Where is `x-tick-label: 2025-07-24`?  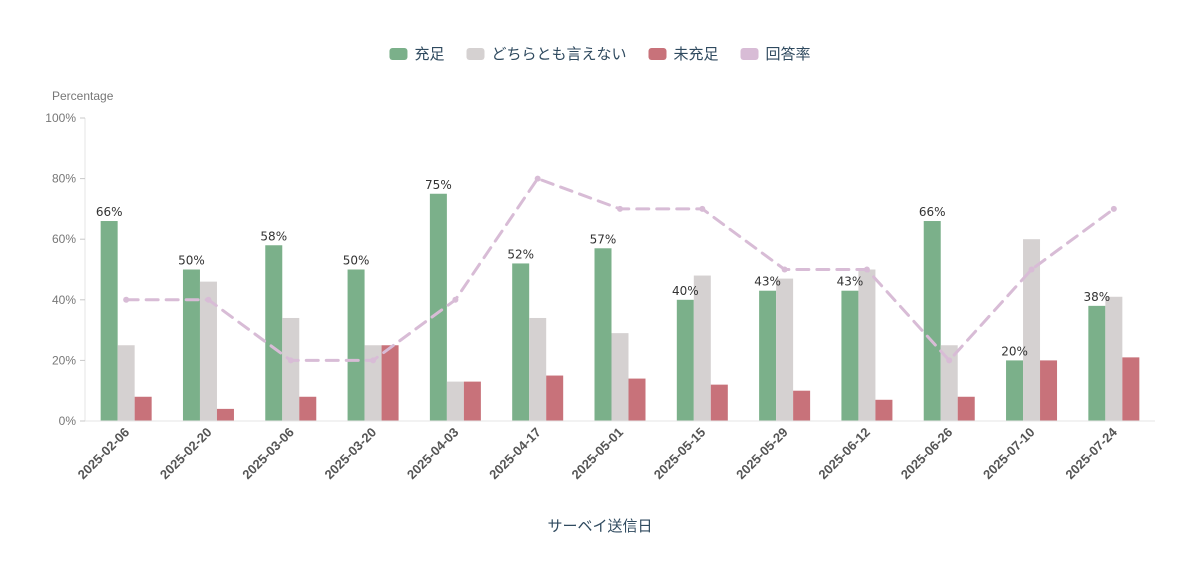 x-tick-label: 2025-07-24 is located at coordinates (1091, 453).